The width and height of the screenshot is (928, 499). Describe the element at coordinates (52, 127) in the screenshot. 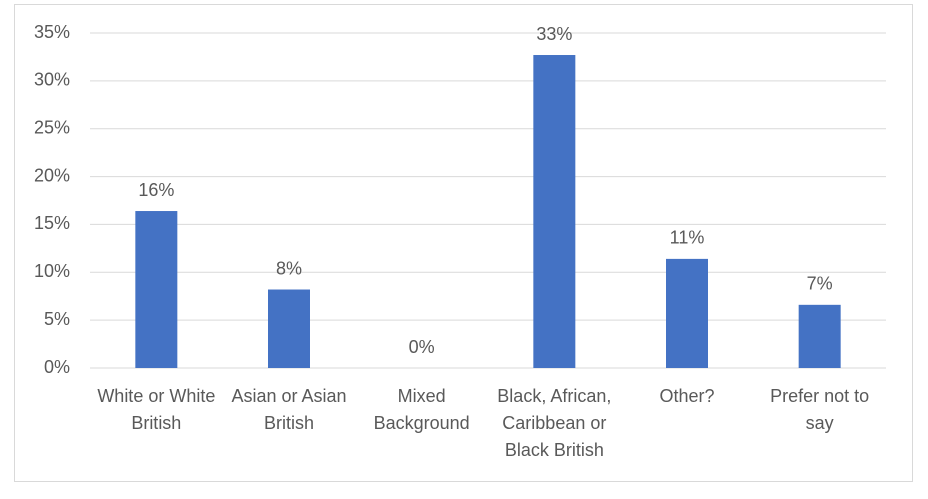

I see `y-tick-label: 25%` at that location.